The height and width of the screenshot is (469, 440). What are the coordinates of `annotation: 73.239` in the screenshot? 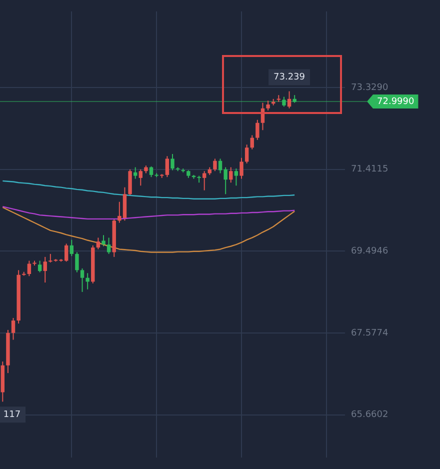 It's located at (290, 77).